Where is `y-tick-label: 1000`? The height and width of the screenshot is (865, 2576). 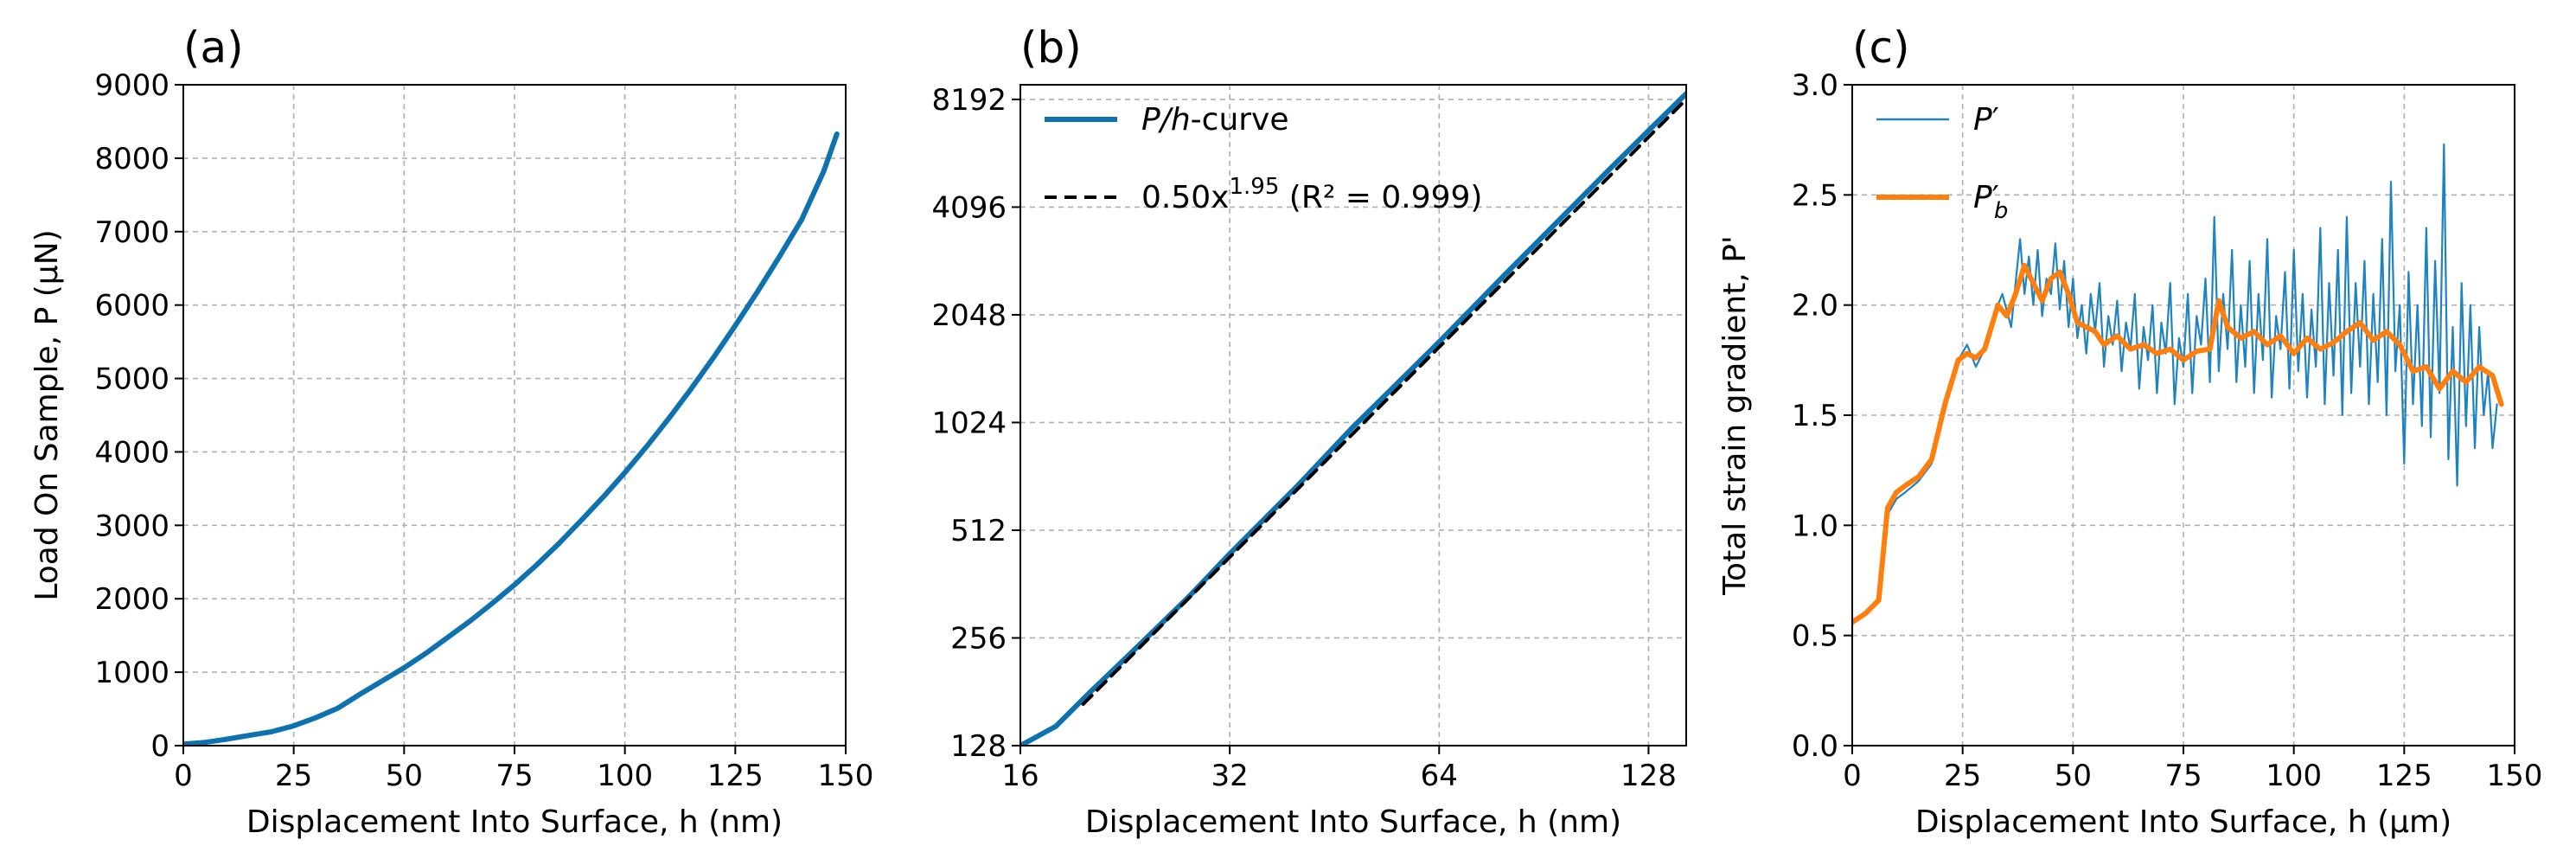 y-tick-label: 1000 is located at coordinates (132, 673).